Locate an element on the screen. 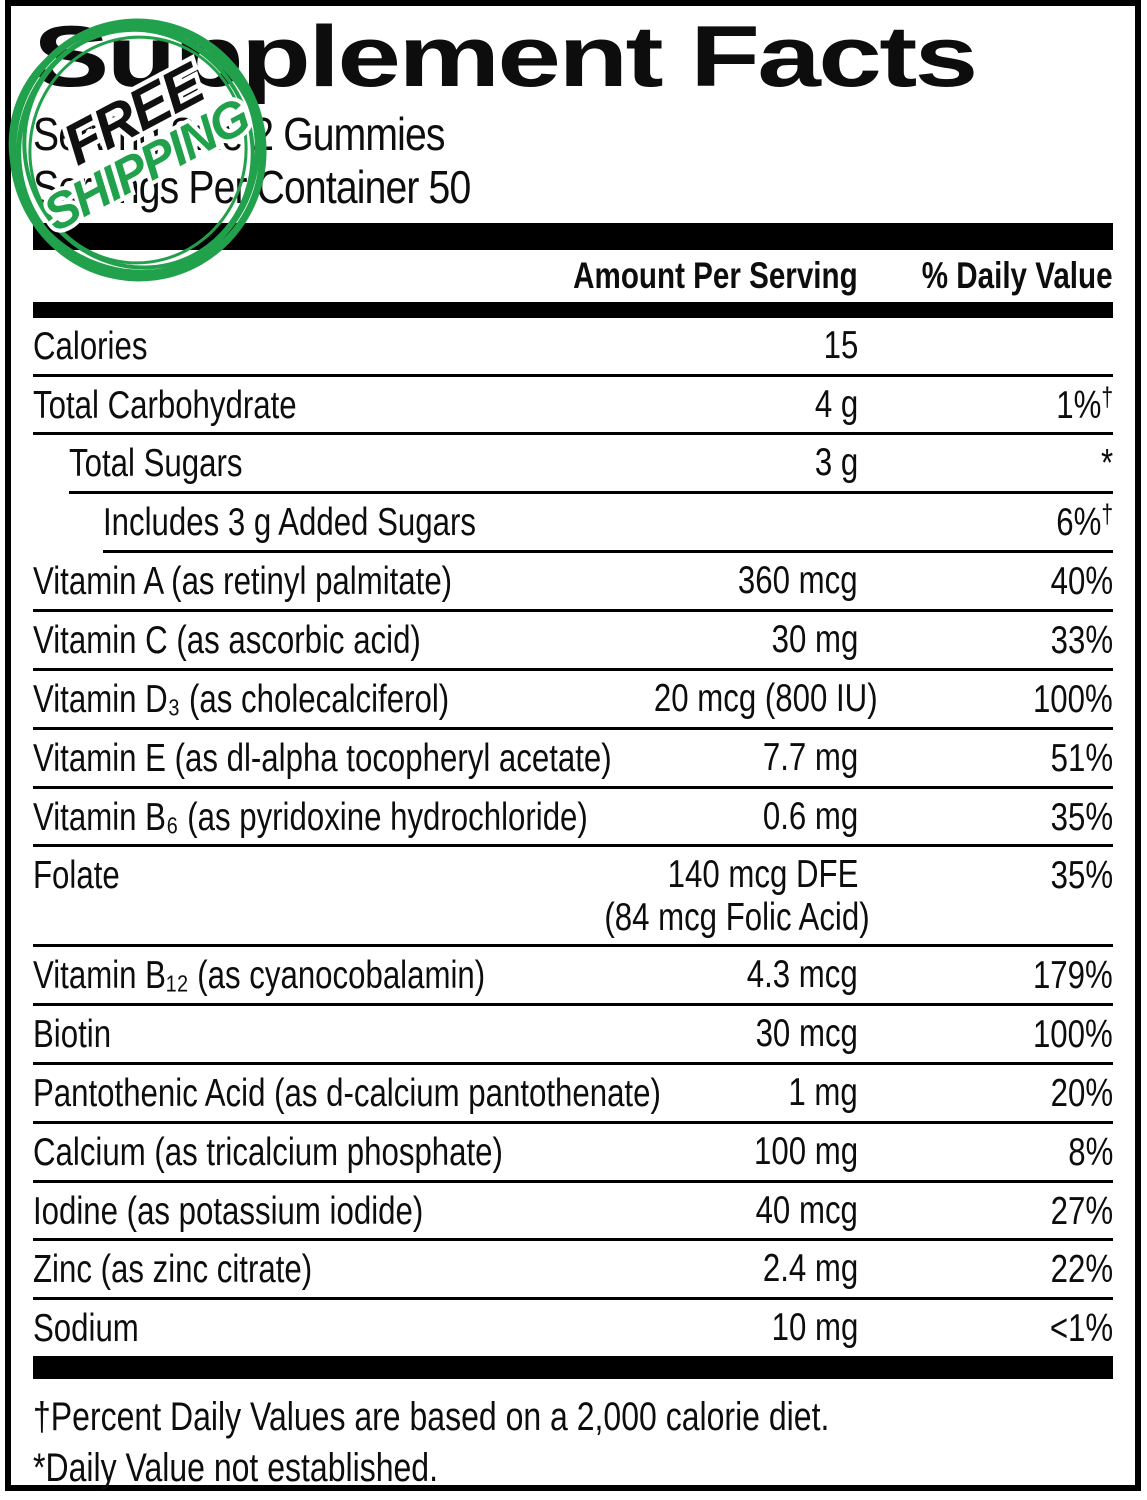  nutrient-name: Vitamin B₆ (as pyridoxine hydrochloride) is located at coordinates (310, 817).